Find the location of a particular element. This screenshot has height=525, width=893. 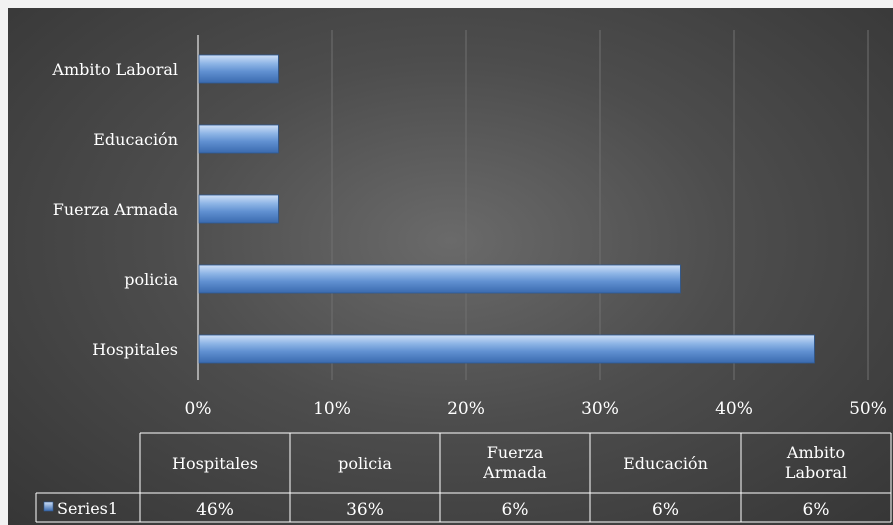

bar-hospitales is located at coordinates (506, 349).